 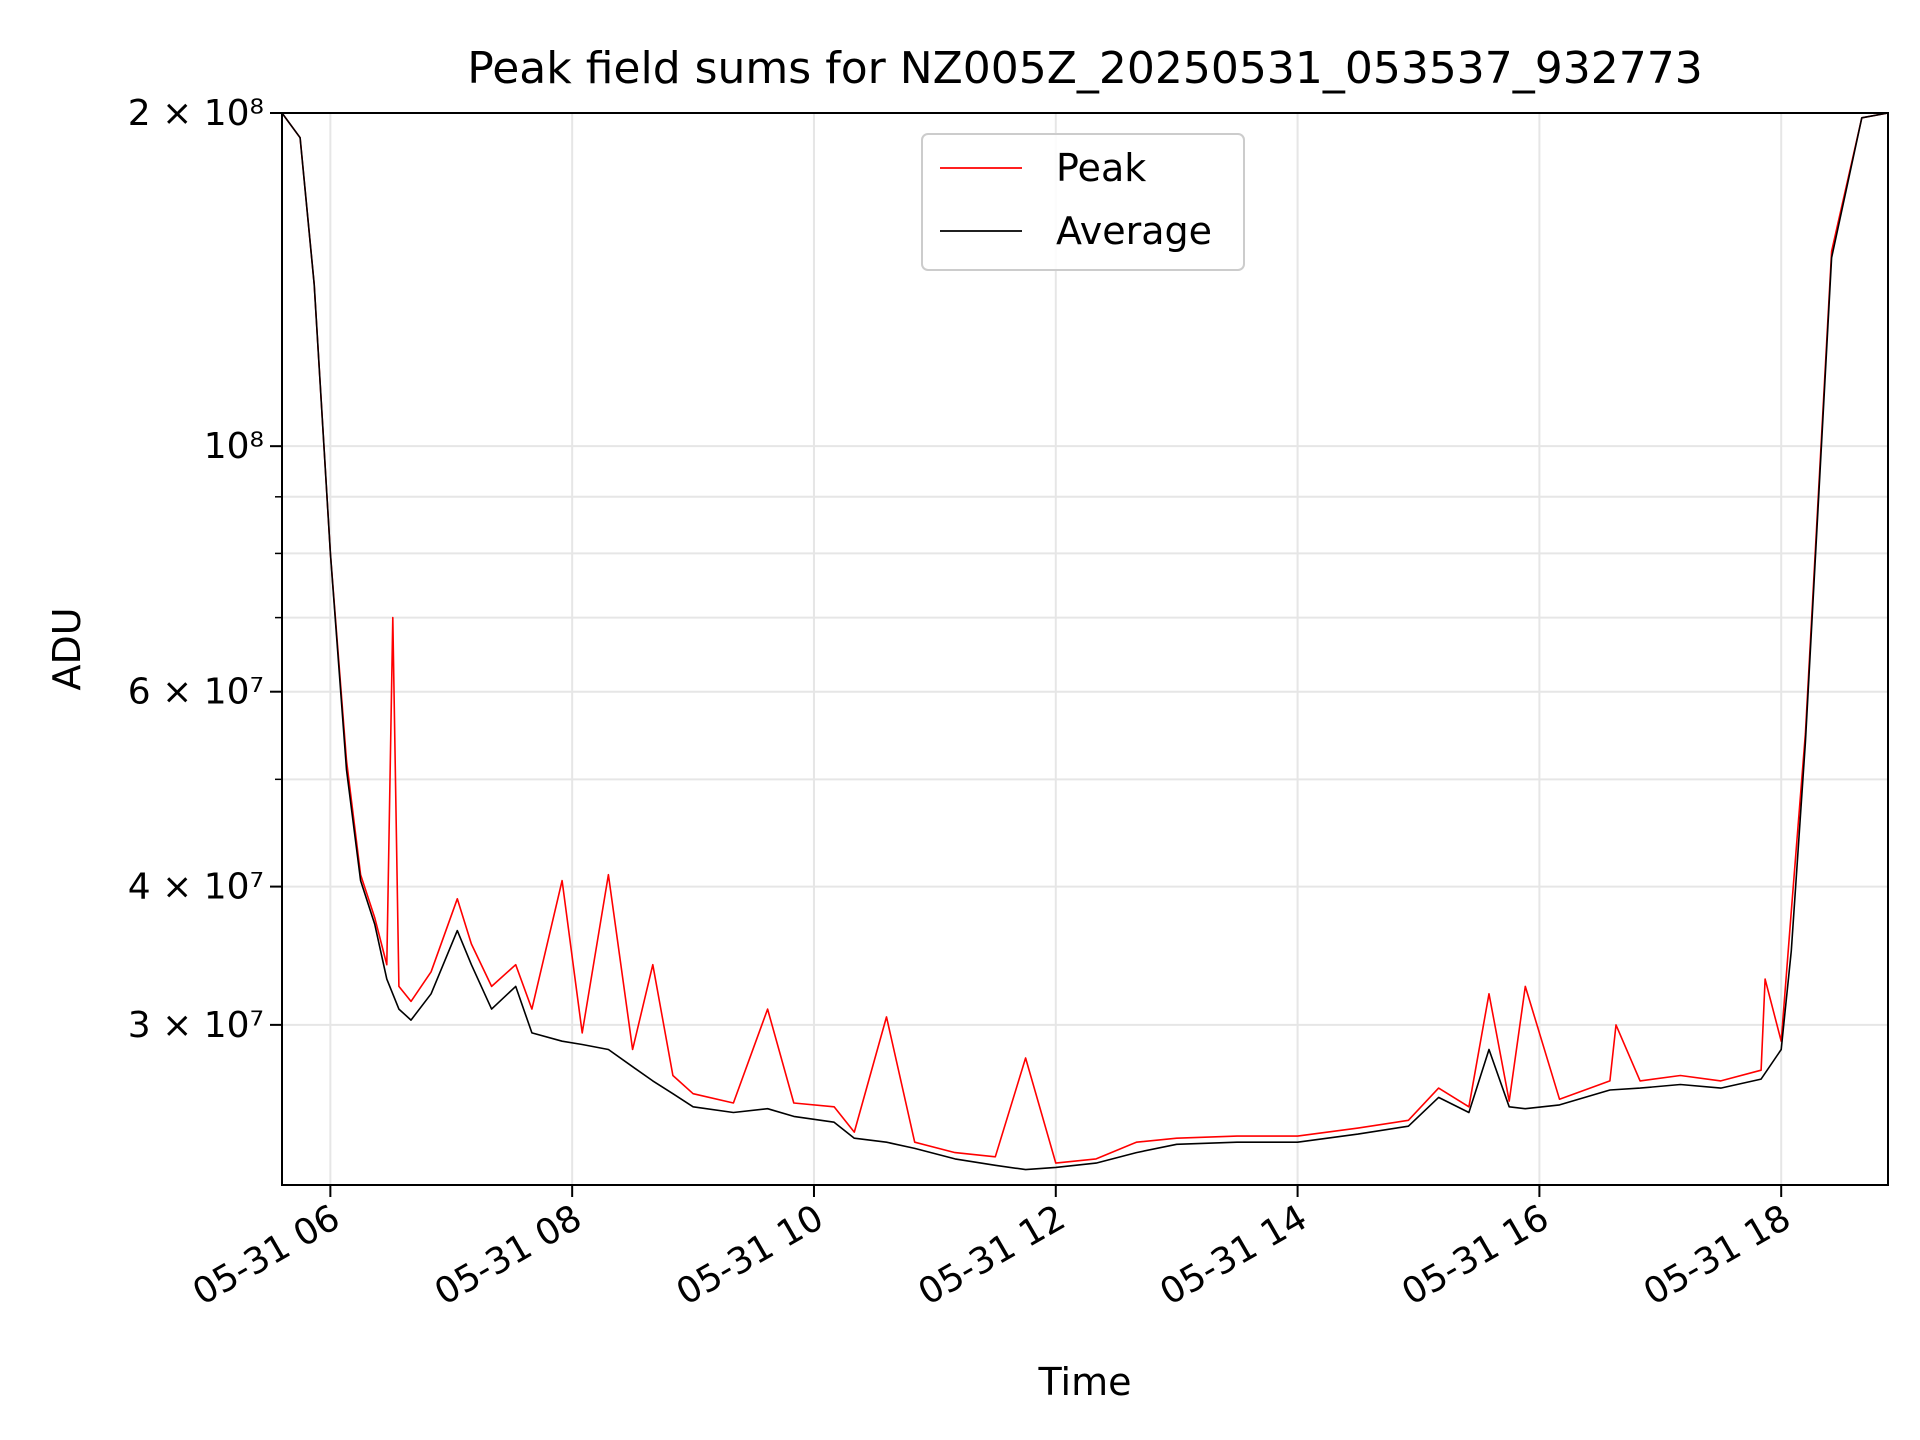 What do you see at coordinates (196, 692) in the screenshot?
I see `y-tick-label: 6 × 10⁷` at bounding box center [196, 692].